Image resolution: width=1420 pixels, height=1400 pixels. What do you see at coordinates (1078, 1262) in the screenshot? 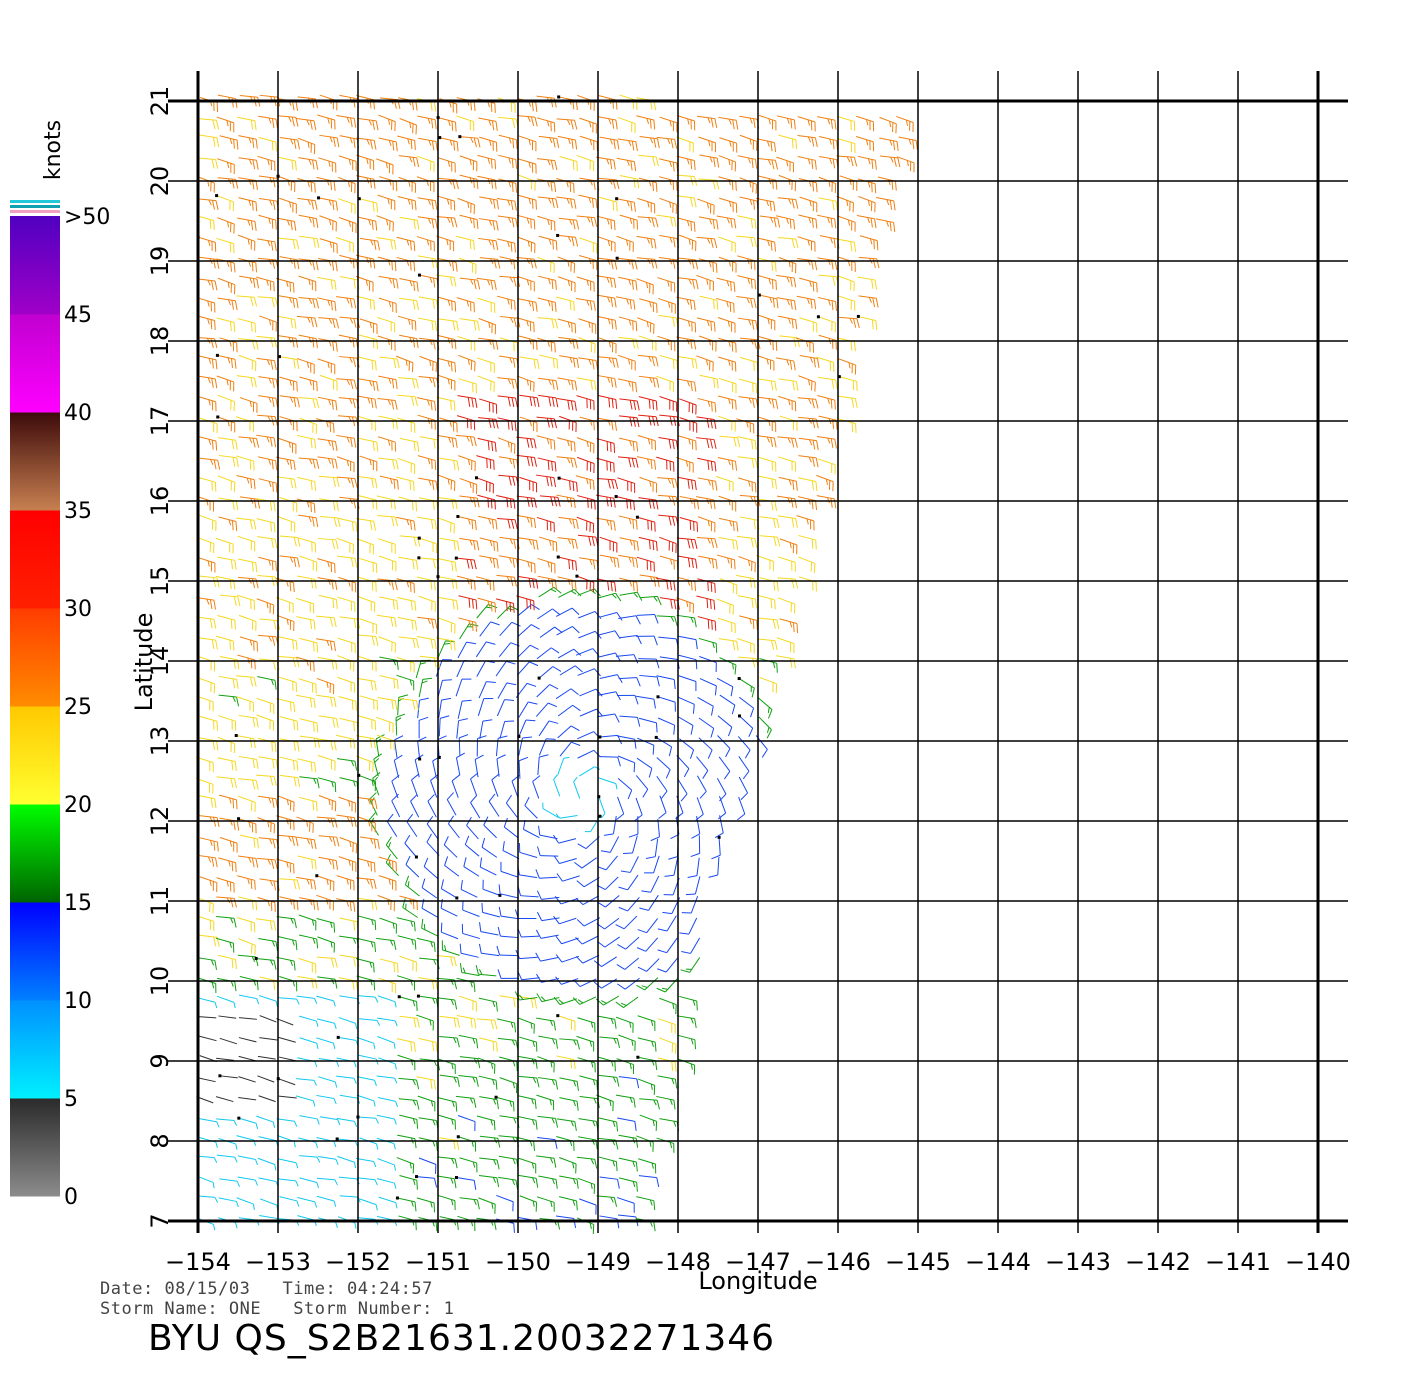
I see `x-tick-label: −143` at bounding box center [1078, 1262].